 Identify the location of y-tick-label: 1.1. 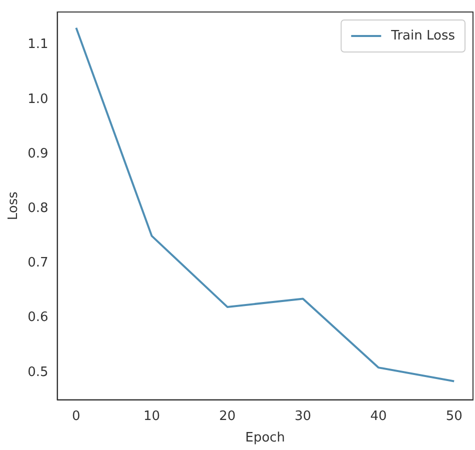
(38, 44).